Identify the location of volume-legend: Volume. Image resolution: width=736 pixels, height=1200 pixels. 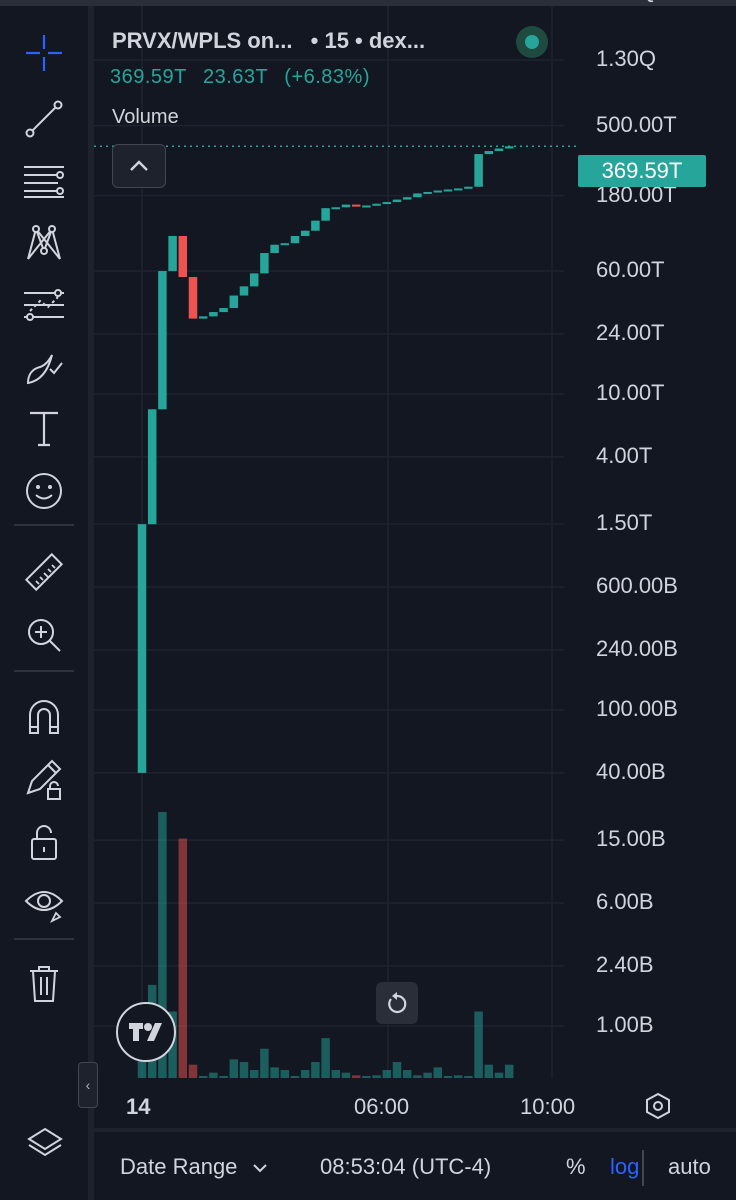
(145, 117).